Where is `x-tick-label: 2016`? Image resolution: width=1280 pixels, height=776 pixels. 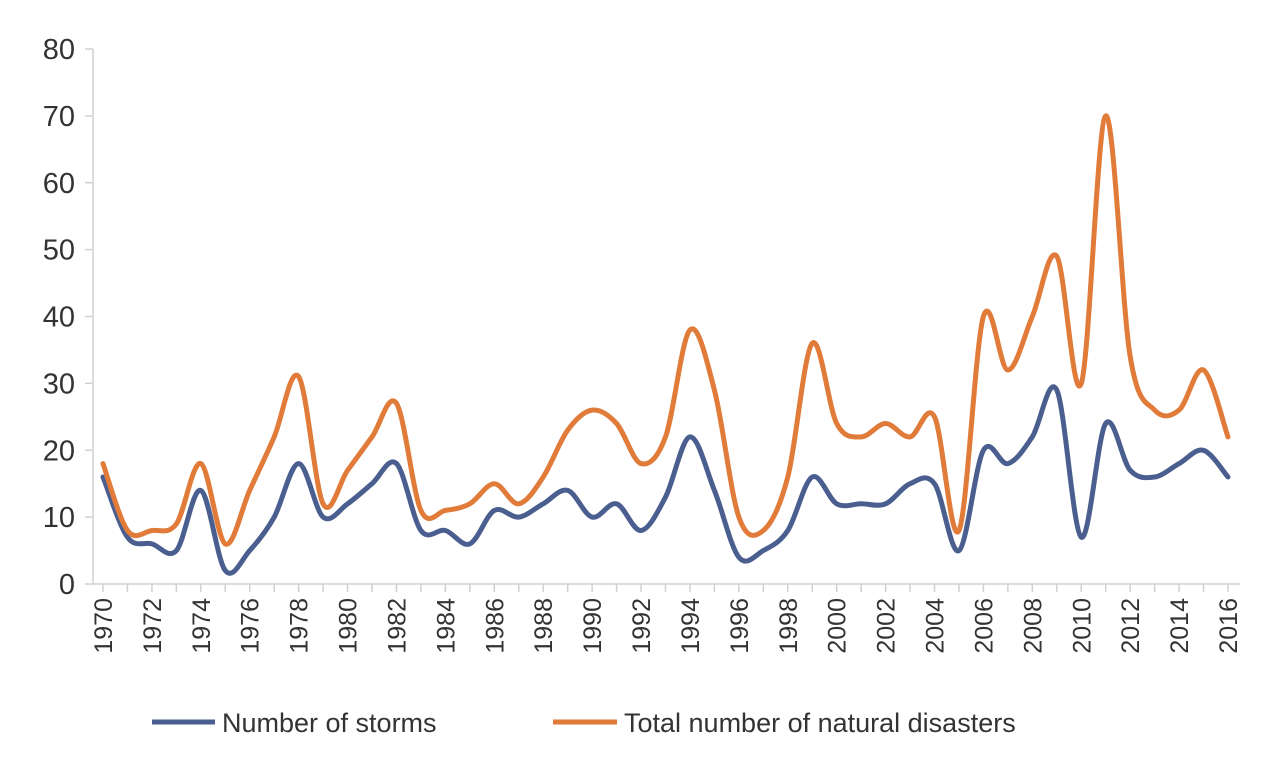 x-tick-label: 2016 is located at coordinates (1229, 626).